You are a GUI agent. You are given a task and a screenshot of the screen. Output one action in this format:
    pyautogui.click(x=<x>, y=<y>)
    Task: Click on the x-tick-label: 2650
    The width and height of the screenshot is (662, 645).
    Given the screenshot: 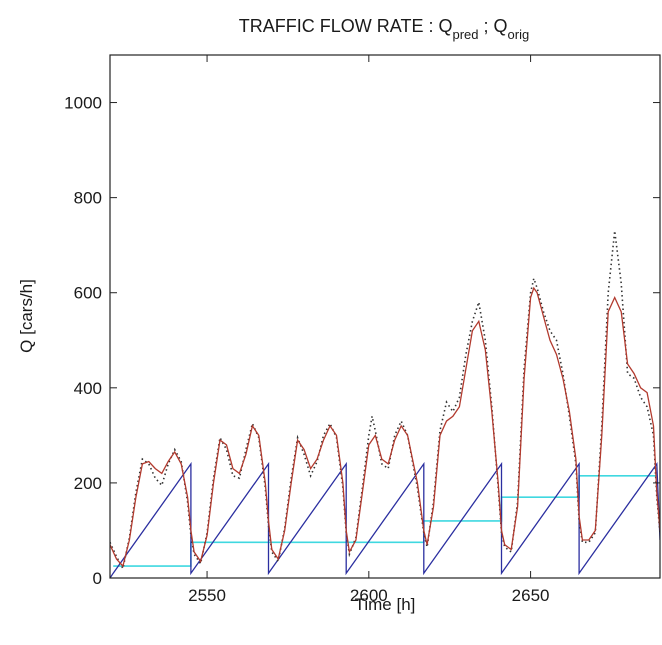 What is the action you would take?
    pyautogui.click(x=531, y=595)
    